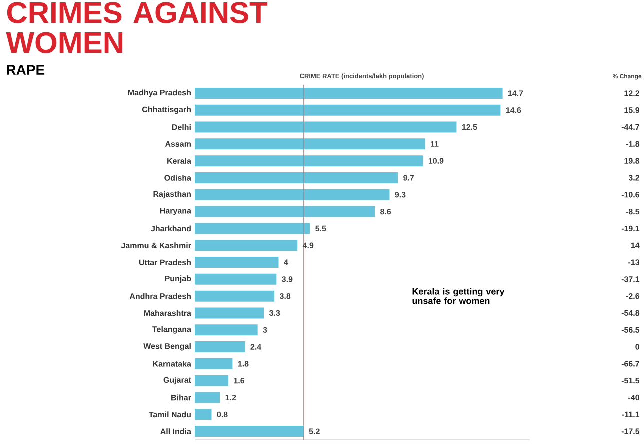 The height and width of the screenshot is (448, 644). I want to click on text: -51.5, so click(631, 381).